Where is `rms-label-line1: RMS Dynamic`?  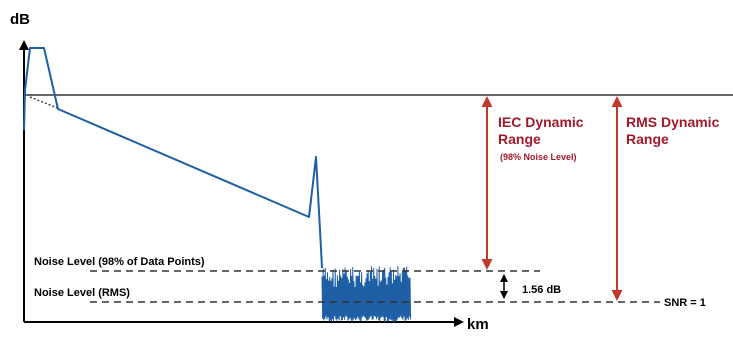
rms-label-line1: RMS Dynamic is located at coordinates (673, 122).